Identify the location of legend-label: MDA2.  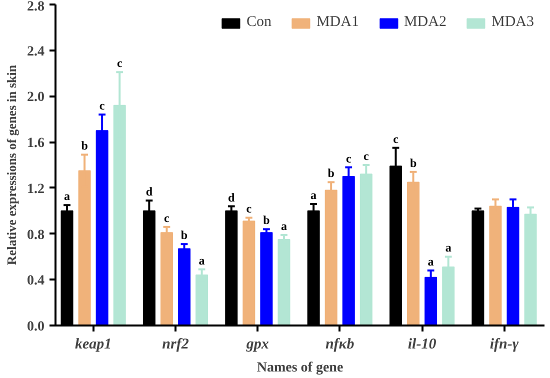
(425, 22).